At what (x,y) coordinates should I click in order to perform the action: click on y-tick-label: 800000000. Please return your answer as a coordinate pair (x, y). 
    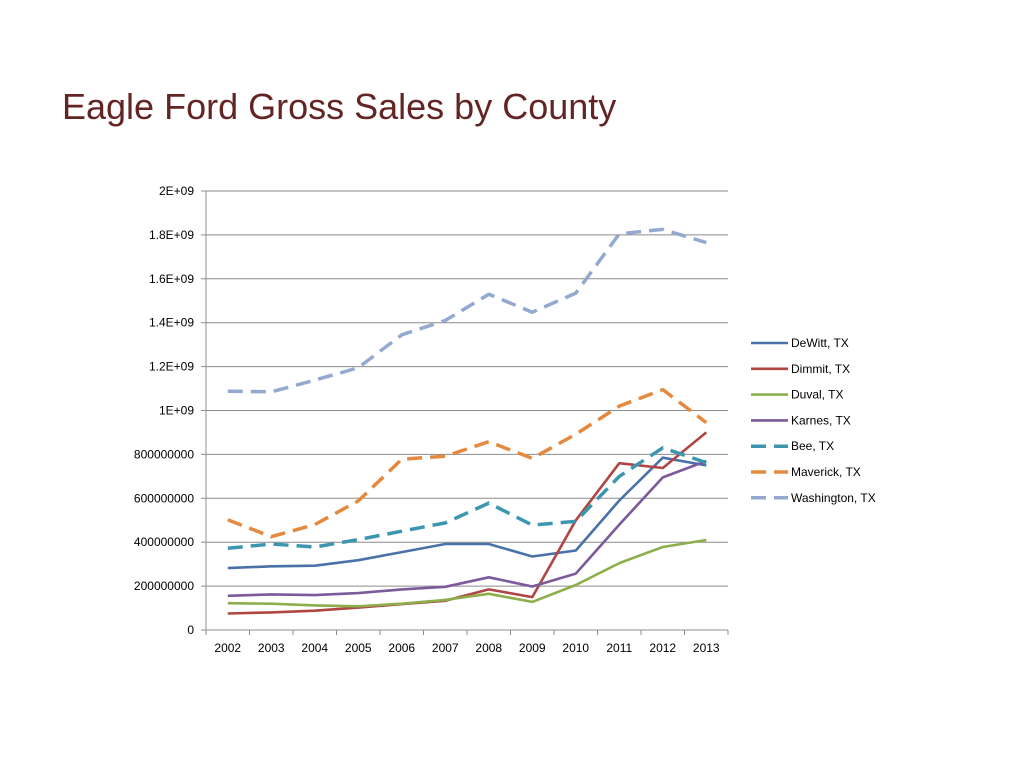
    Looking at the image, I should click on (164, 454).